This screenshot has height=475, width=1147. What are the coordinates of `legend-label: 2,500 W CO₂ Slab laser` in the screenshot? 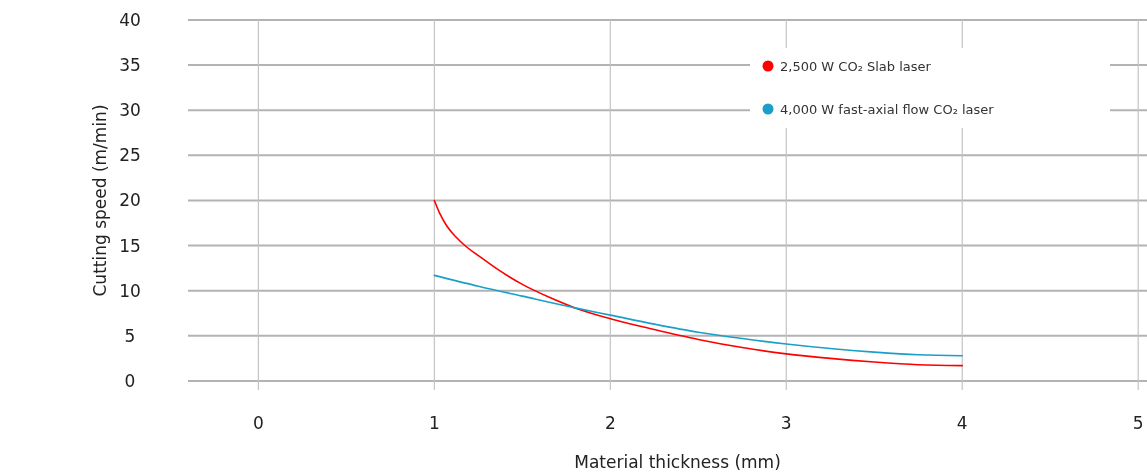 It's located at (856, 66).